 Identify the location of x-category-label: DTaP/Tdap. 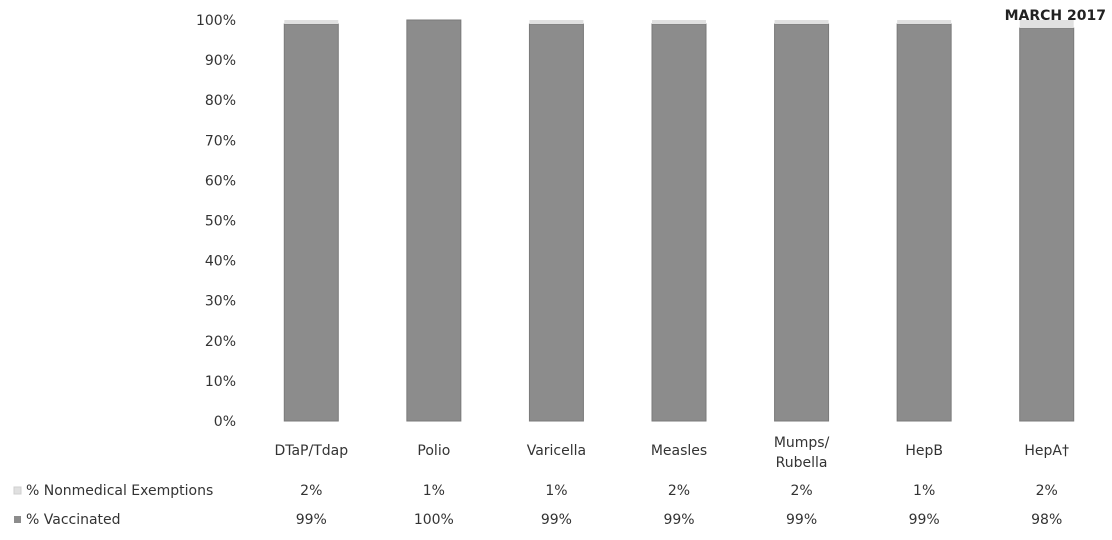
(311, 451).